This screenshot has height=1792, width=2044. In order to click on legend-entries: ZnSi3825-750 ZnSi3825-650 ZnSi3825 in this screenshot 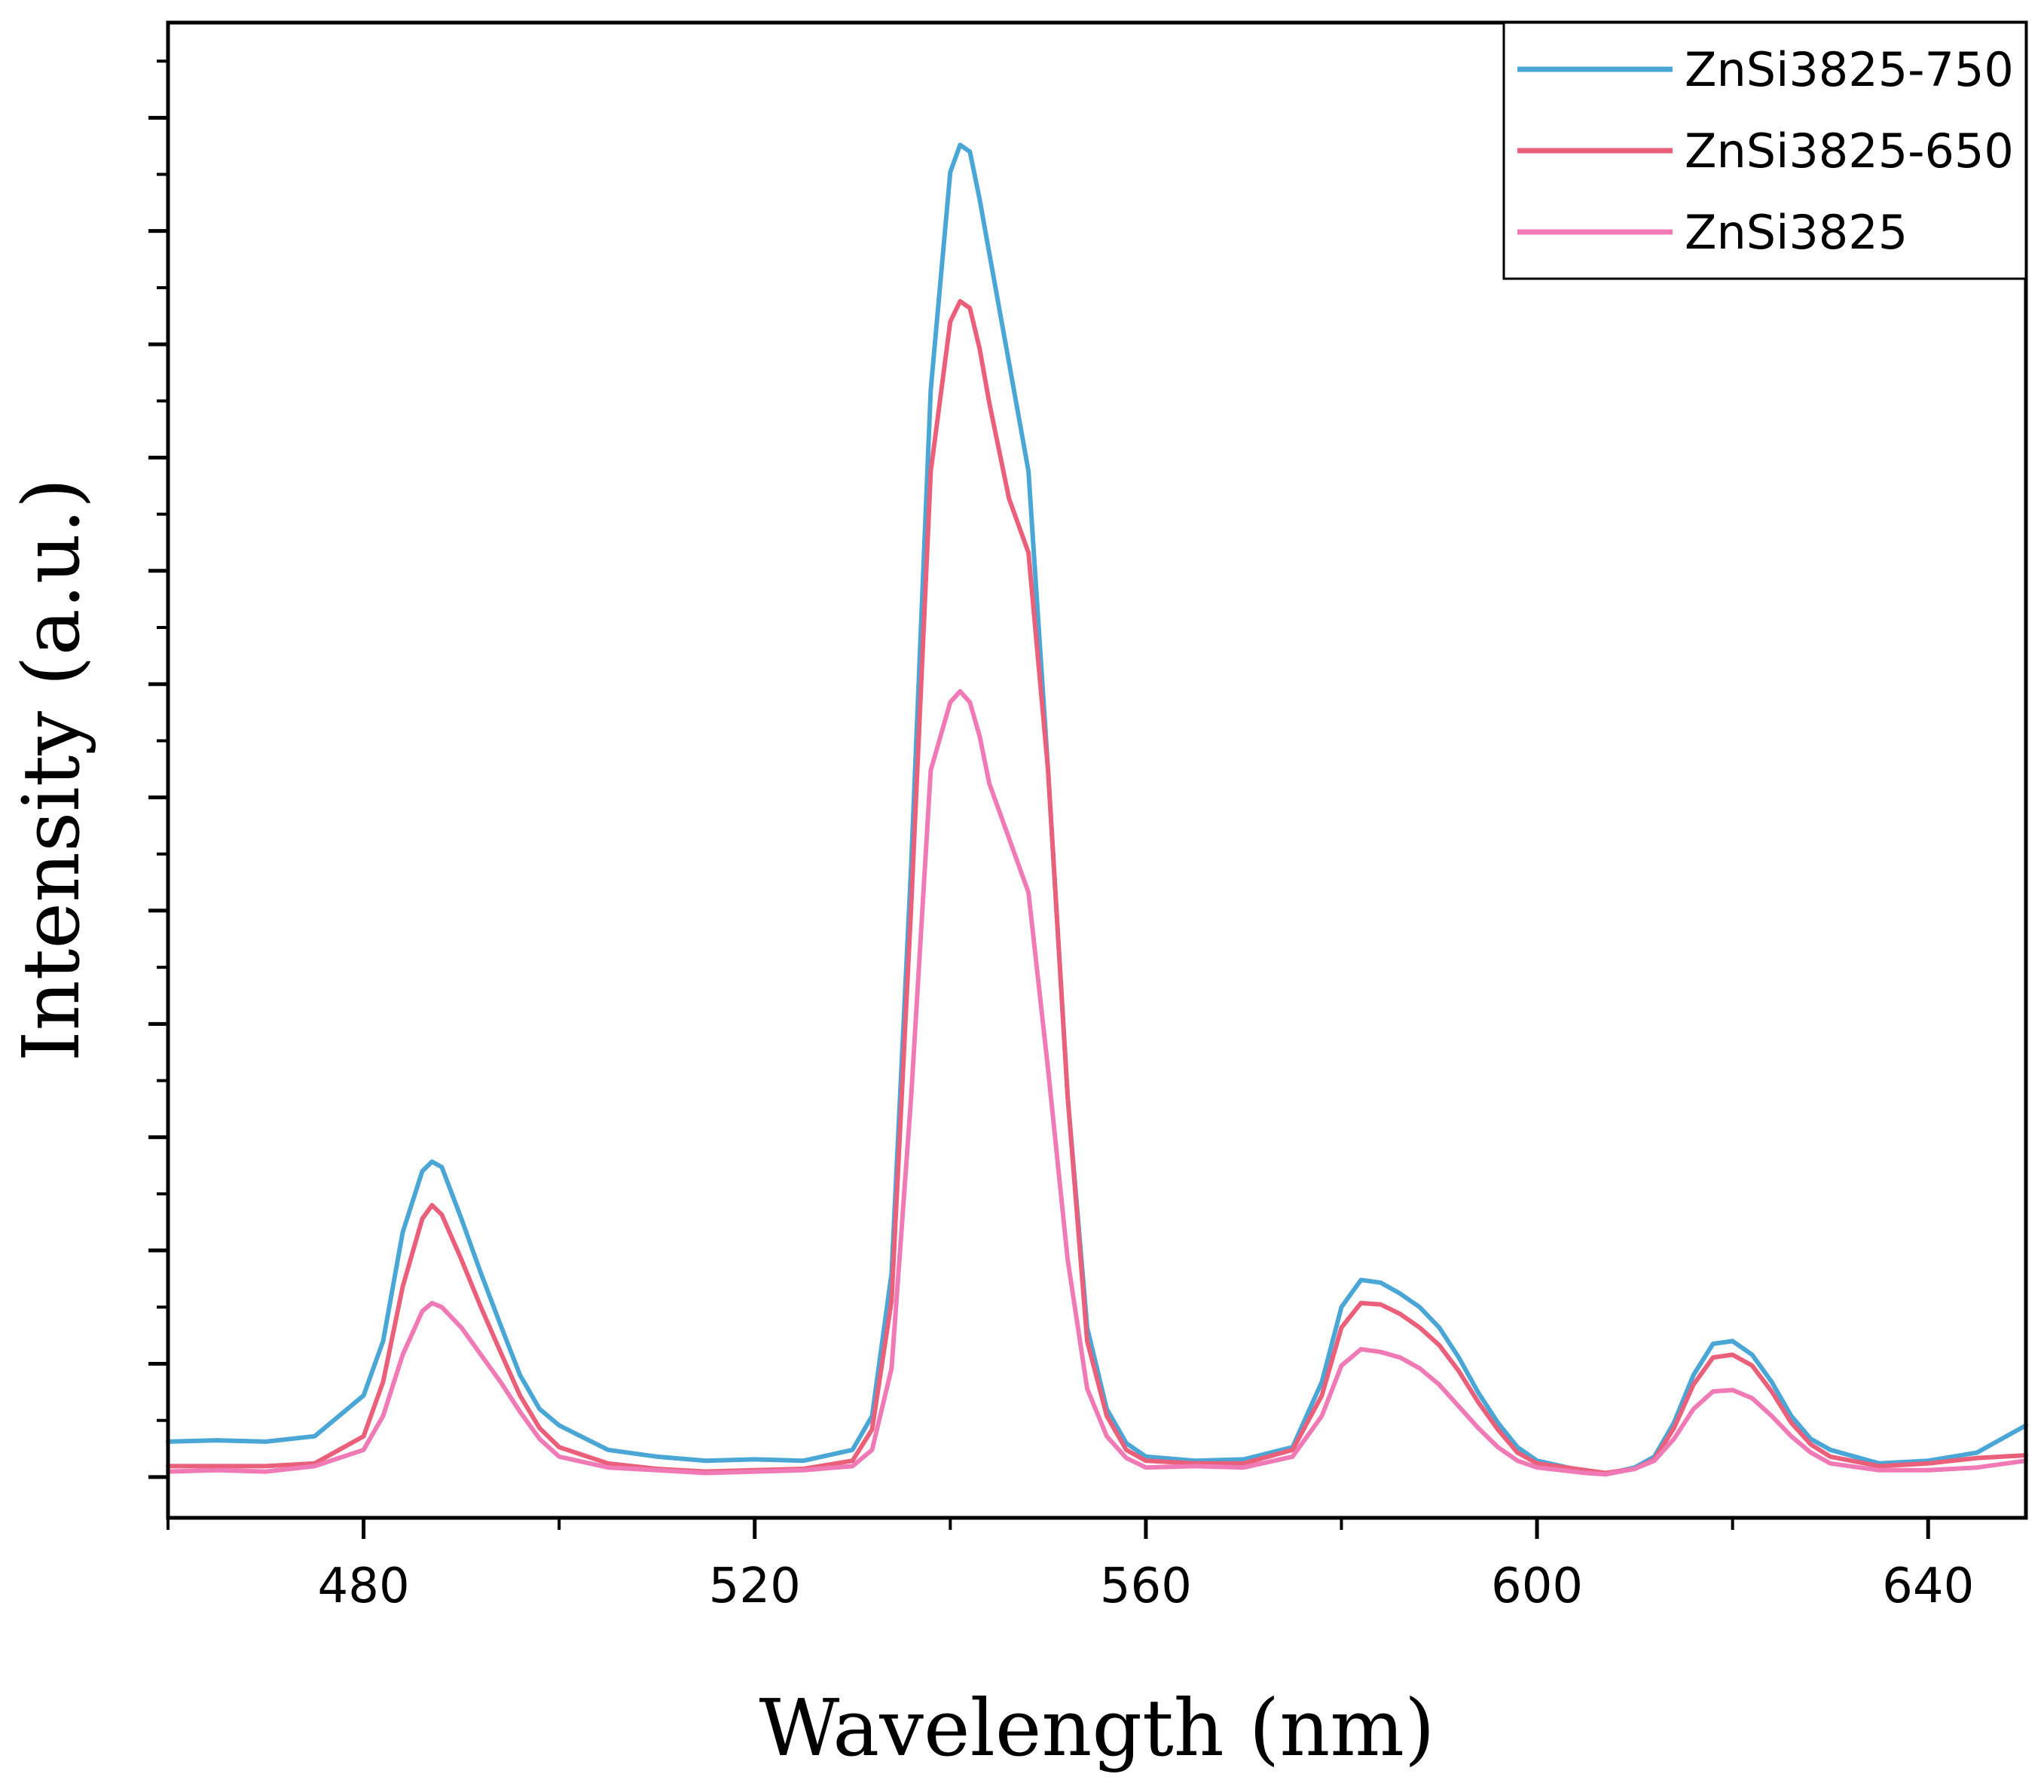, I will do `click(1765, 151)`.